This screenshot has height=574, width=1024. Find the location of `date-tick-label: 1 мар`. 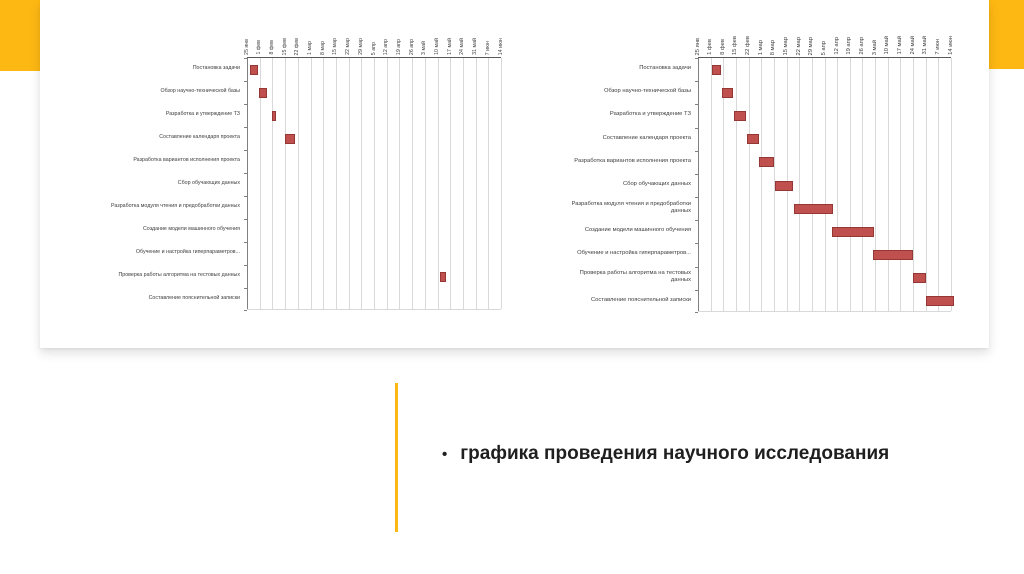

date-tick-label: 1 мар is located at coordinates (760, 47).